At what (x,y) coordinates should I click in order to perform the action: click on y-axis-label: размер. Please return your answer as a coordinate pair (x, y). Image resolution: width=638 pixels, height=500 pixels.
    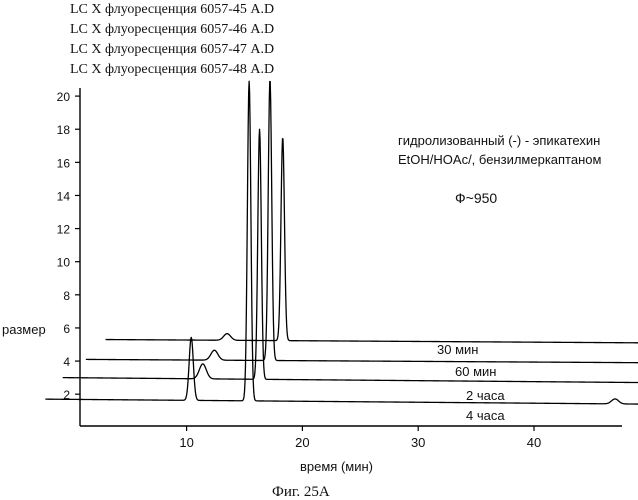
    Looking at the image, I should click on (24, 329).